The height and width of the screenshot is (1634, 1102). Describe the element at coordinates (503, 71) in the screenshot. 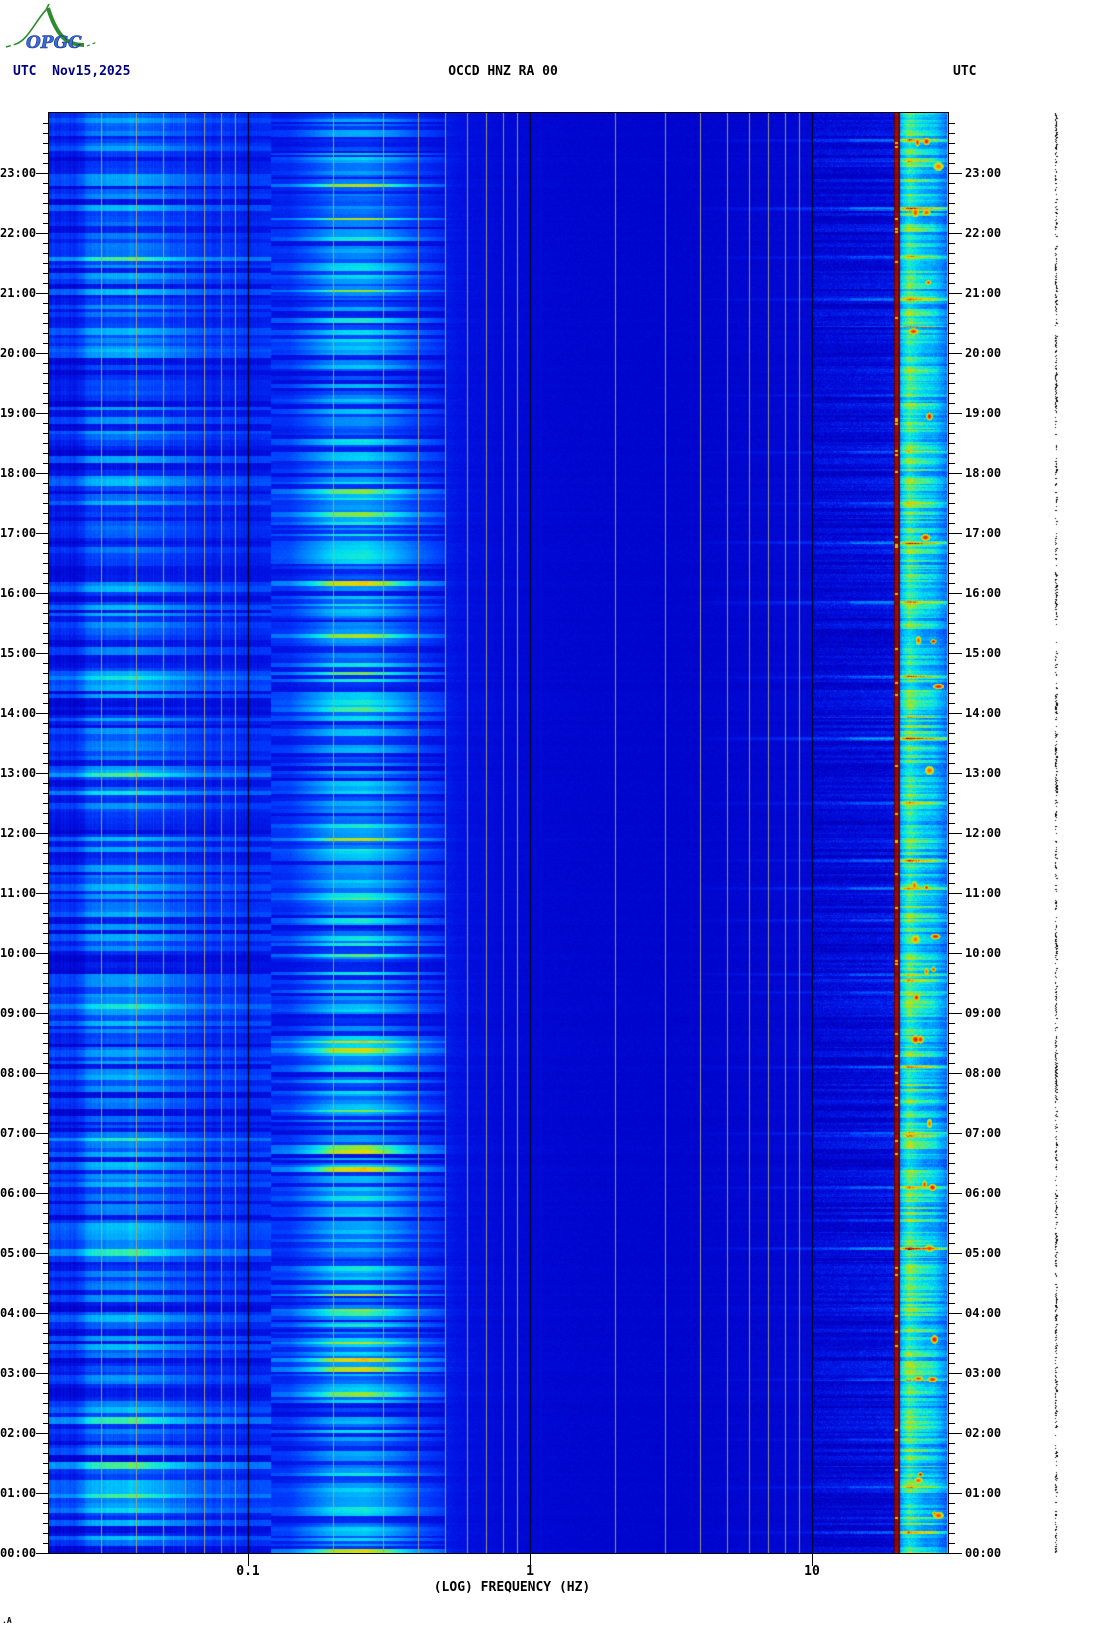

I see `page-title: OCCD HNZ RA 00` at that location.